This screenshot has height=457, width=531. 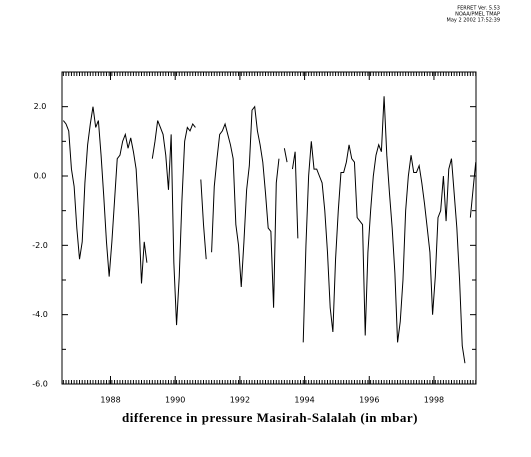 I want to click on x-tick-label: 1988, so click(x=110, y=400).